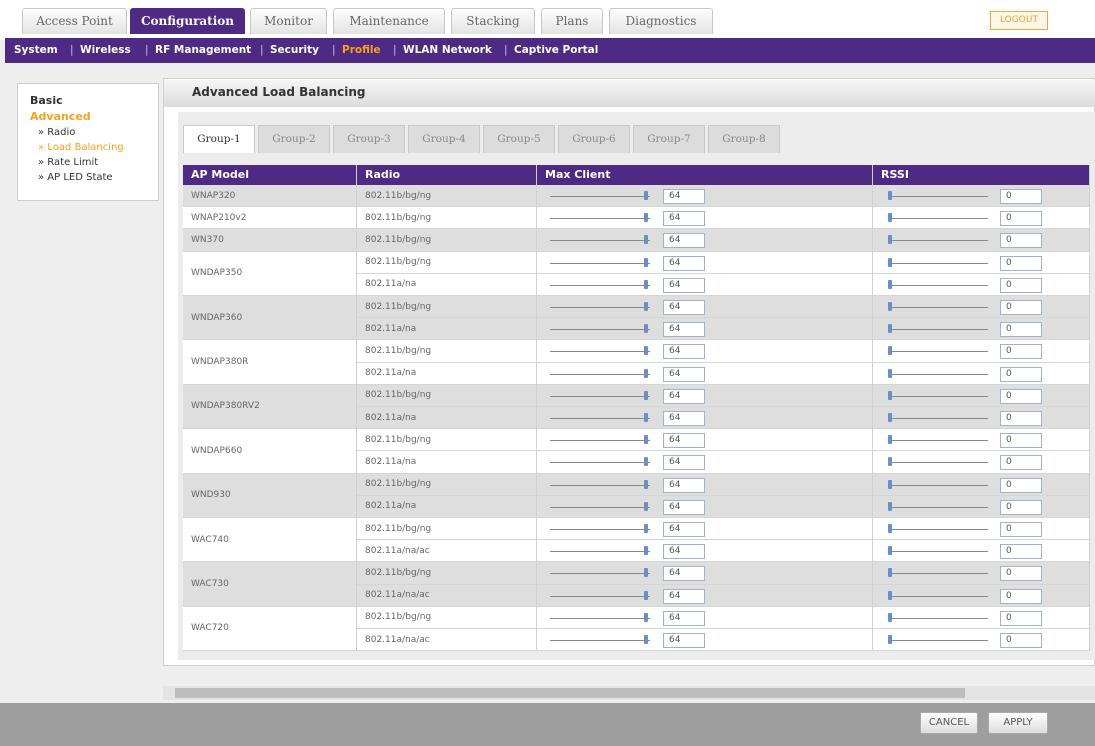 This screenshot has width=1095, height=746. What do you see at coordinates (949, 723) in the screenshot?
I see `cancel-button: CANCEL` at bounding box center [949, 723].